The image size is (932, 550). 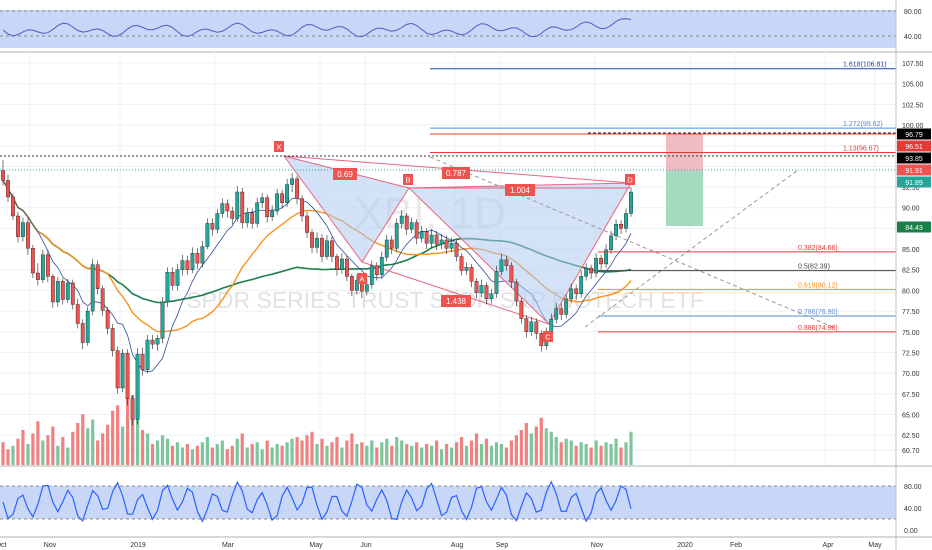 What do you see at coordinates (684, 198) in the screenshot?
I see `stop-zone` at bounding box center [684, 198].